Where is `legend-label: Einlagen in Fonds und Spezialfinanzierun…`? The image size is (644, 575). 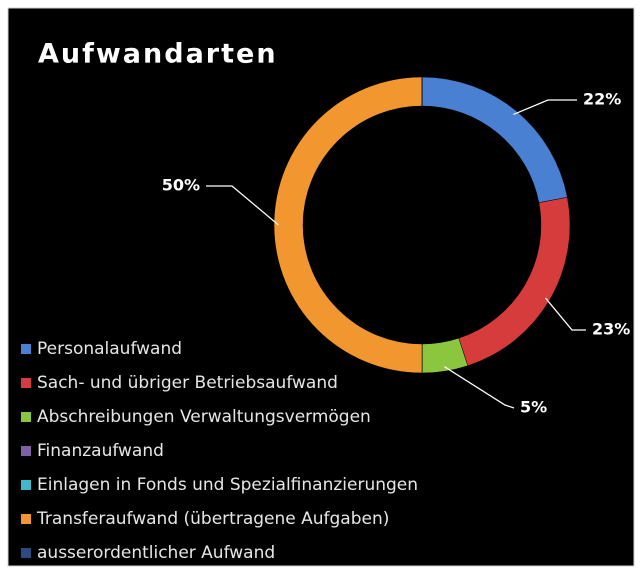 legend-label: Einlagen in Fonds und Spezialfinanzierun… is located at coordinates (227, 485).